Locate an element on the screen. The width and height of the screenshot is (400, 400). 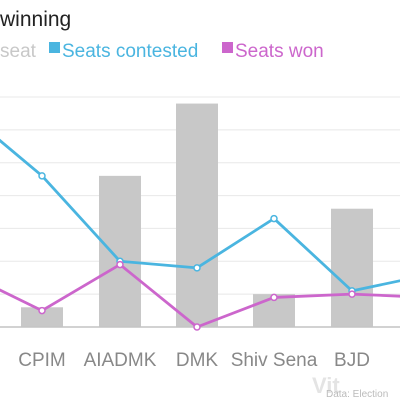
legend-swatch-seats-won is located at coordinates (227, 47).